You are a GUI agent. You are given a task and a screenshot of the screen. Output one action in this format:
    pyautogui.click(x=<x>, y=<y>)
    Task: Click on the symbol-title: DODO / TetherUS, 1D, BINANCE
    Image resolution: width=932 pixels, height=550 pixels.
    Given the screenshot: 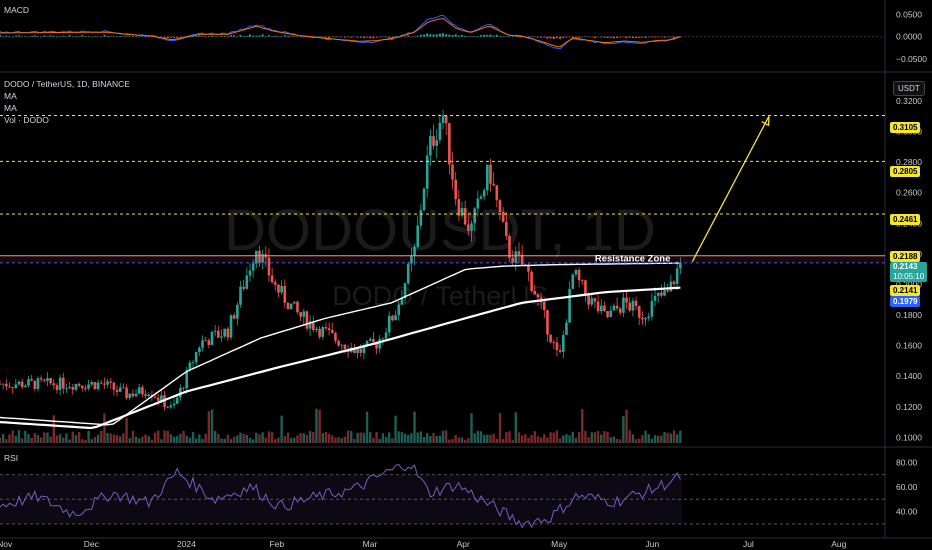 What is the action you would take?
    pyautogui.click(x=67, y=84)
    